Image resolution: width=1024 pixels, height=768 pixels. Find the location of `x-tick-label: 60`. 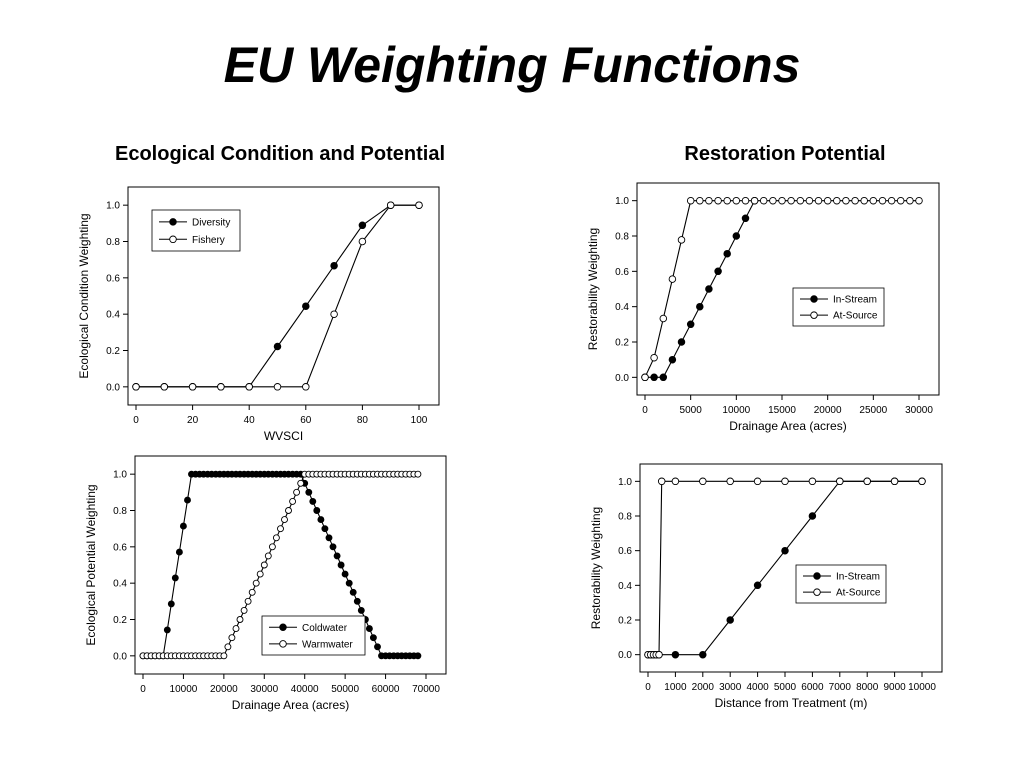

x-tick-label: 60 is located at coordinates (306, 420).